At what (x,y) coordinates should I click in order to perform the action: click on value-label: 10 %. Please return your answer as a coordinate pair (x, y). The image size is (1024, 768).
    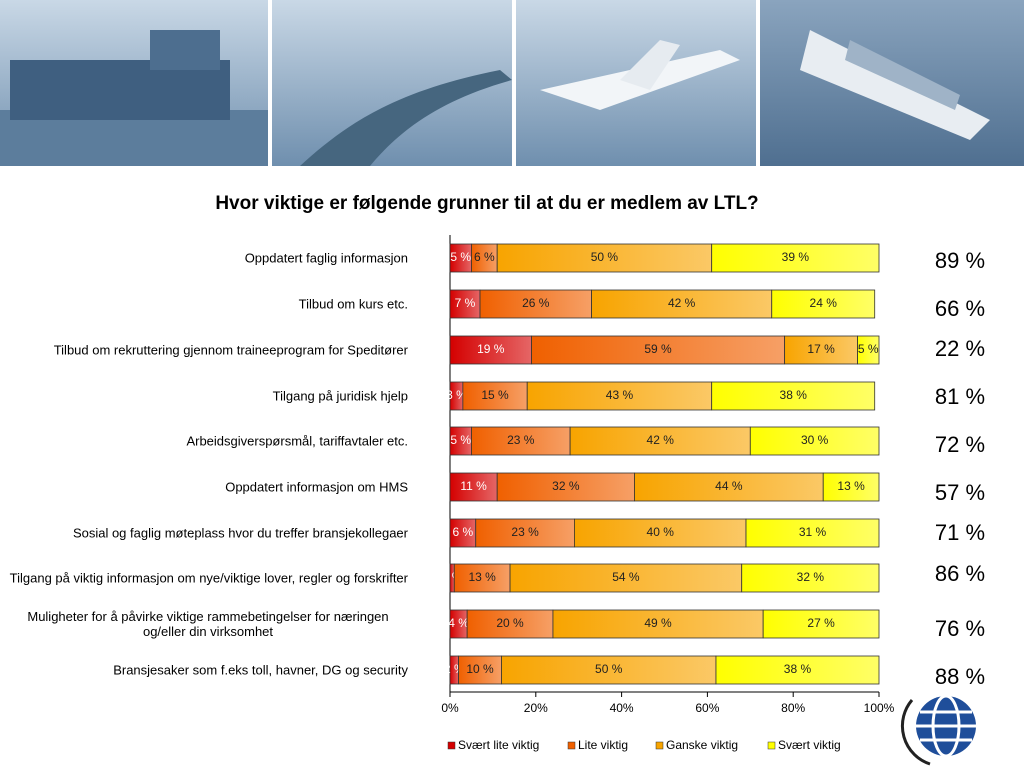
    Looking at the image, I should click on (480, 669).